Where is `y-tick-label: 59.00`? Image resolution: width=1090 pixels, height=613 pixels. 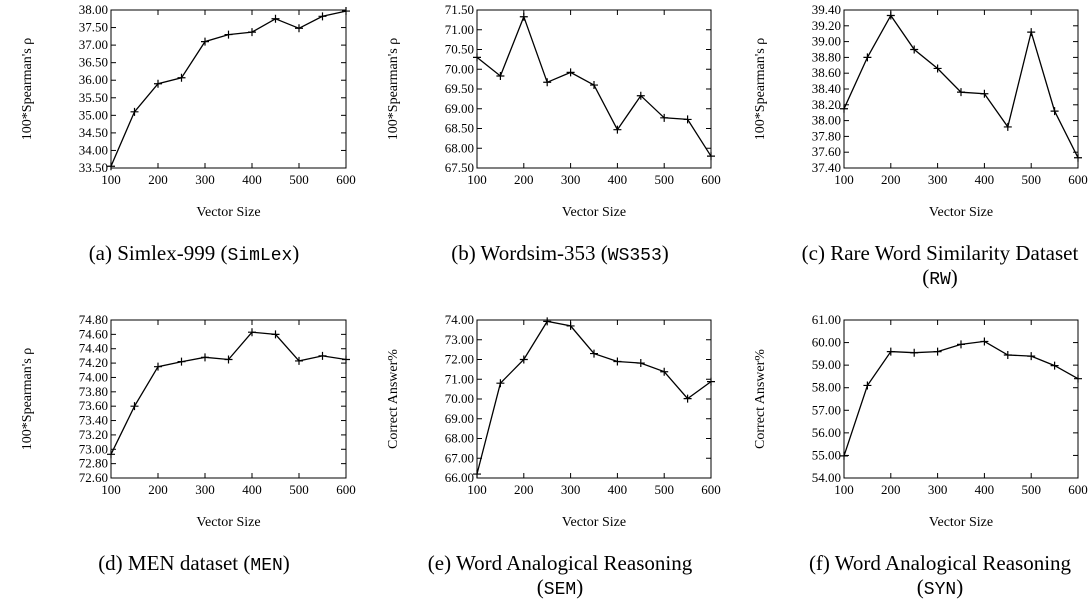
y-tick-label: 59.00 is located at coordinates (826, 364).